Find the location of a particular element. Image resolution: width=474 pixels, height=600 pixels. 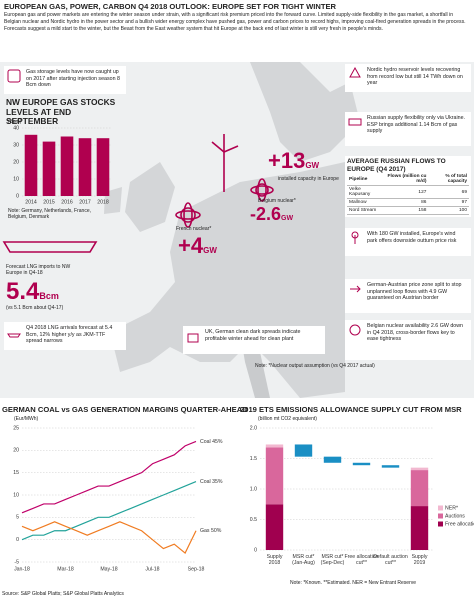

x-tick-label: Jul-18 is located at coordinates (152, 569).